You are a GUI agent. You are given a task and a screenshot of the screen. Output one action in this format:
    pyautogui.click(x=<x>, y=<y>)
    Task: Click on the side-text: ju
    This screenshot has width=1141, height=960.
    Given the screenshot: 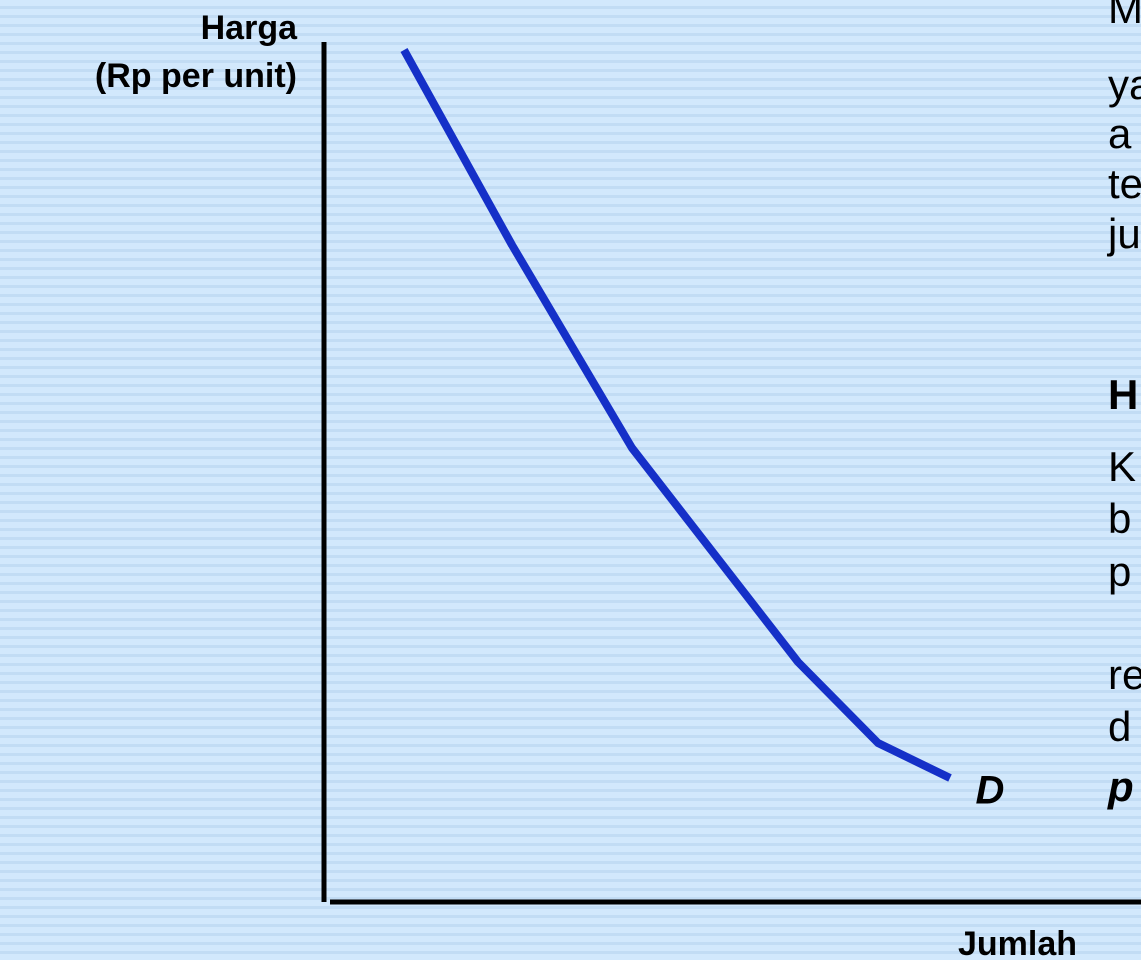 What is the action you would take?
    pyautogui.click(x=1123, y=233)
    